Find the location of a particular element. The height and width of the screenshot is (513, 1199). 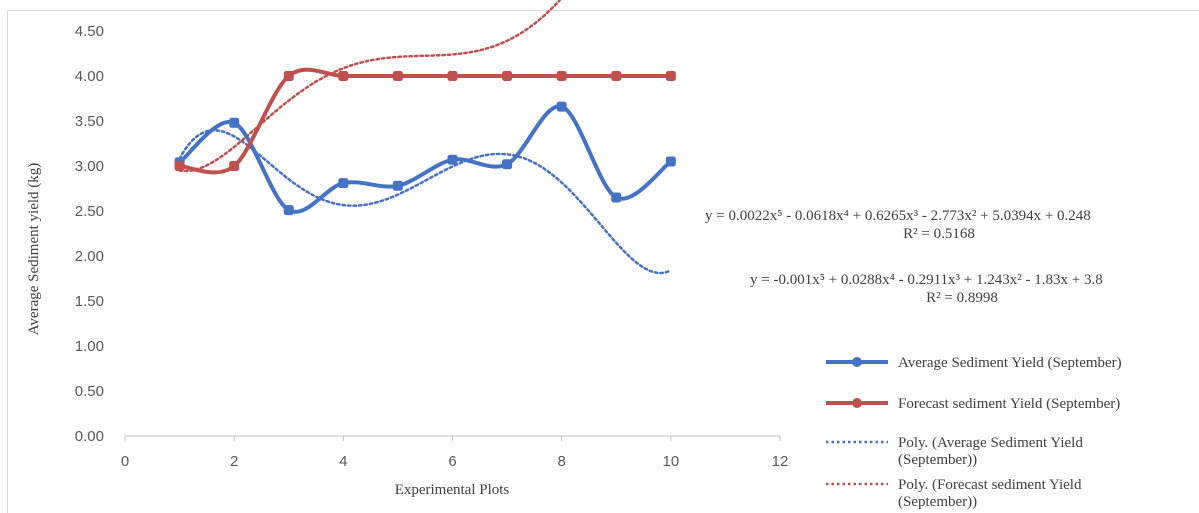

trendline-r2-average: R² = 0.5168 is located at coordinates (939, 234).